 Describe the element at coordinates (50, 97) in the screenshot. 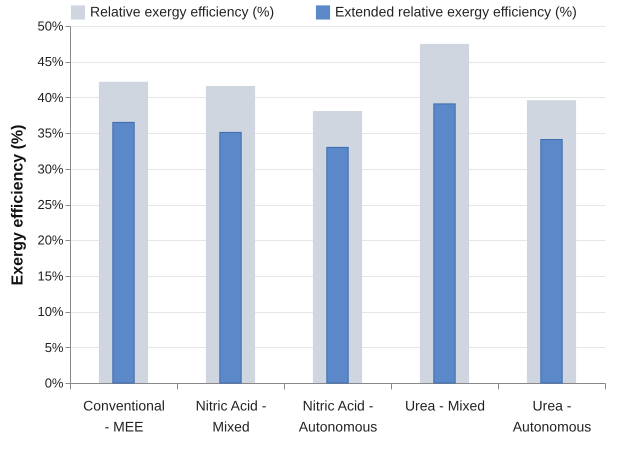

I see `y-tick-label: 40%` at that location.